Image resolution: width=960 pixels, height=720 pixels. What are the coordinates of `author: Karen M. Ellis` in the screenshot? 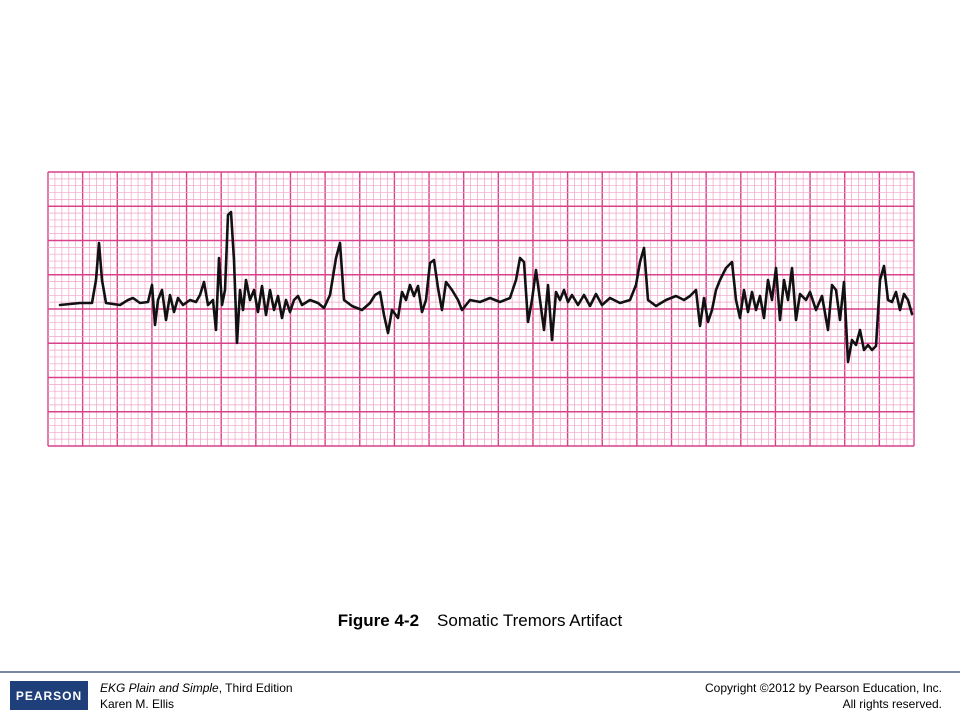 It's located at (137, 704).